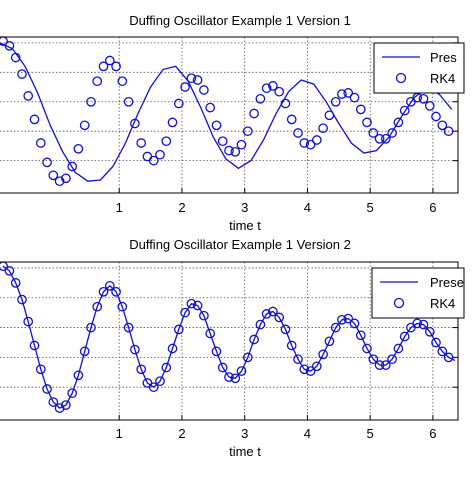 This screenshot has width=474, height=479. Describe the element at coordinates (432, 433) in the screenshot. I see `x-tick-label: 6` at that location.